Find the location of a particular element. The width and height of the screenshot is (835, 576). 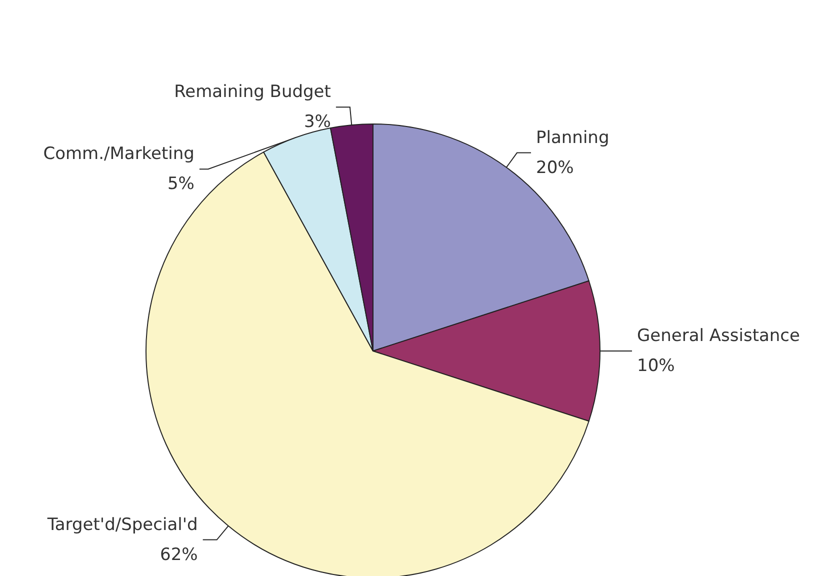

slice-label: General Assistance is located at coordinates (718, 336).